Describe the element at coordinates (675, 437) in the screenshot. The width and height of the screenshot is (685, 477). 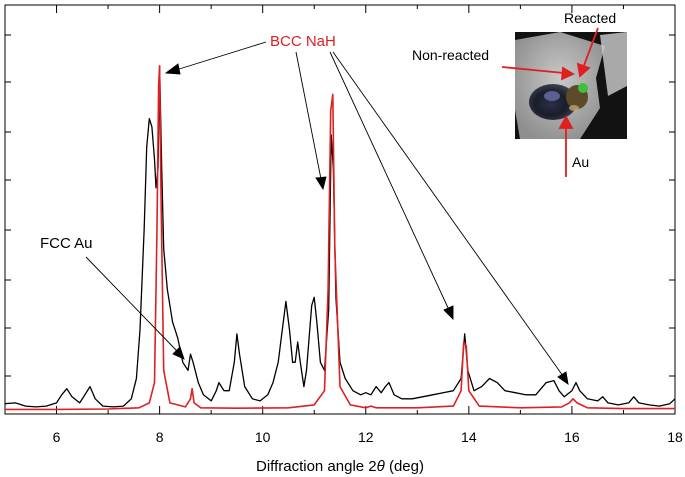
I see `x-tick-label: 18` at that location.